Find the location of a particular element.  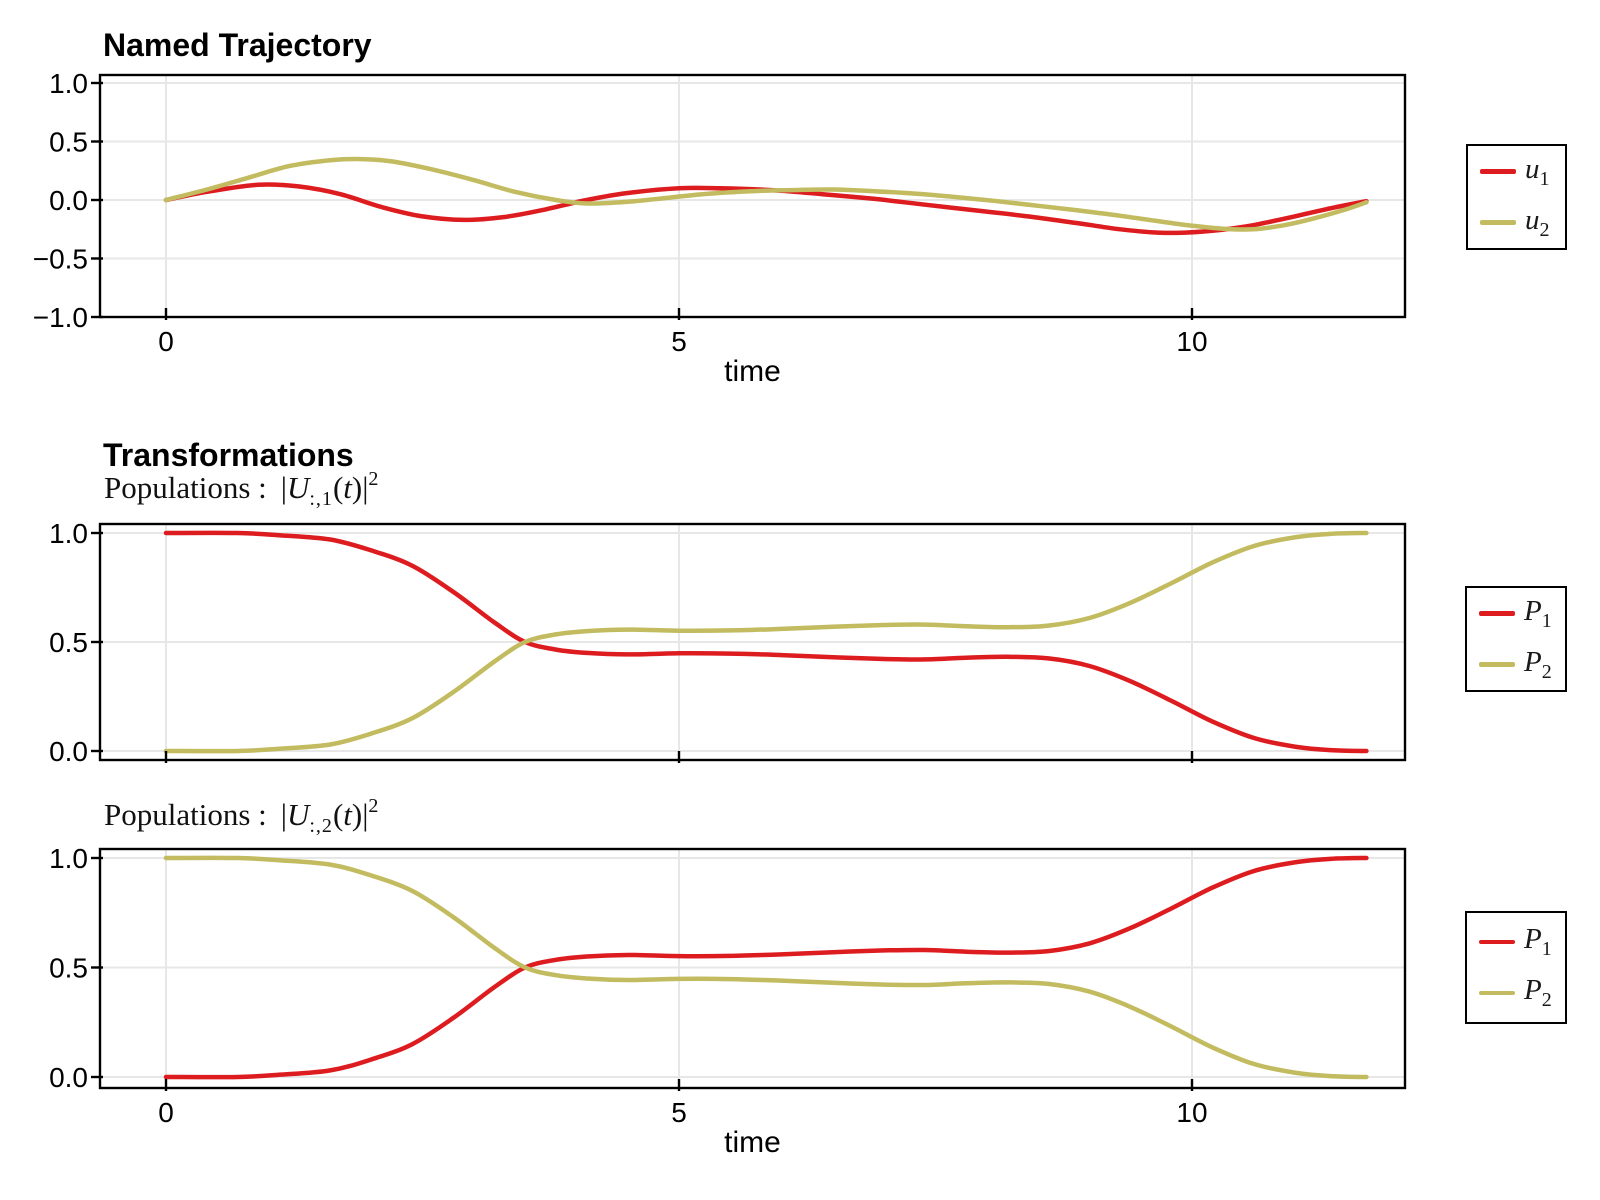

legend-label: u1 is located at coordinates (1537, 171).